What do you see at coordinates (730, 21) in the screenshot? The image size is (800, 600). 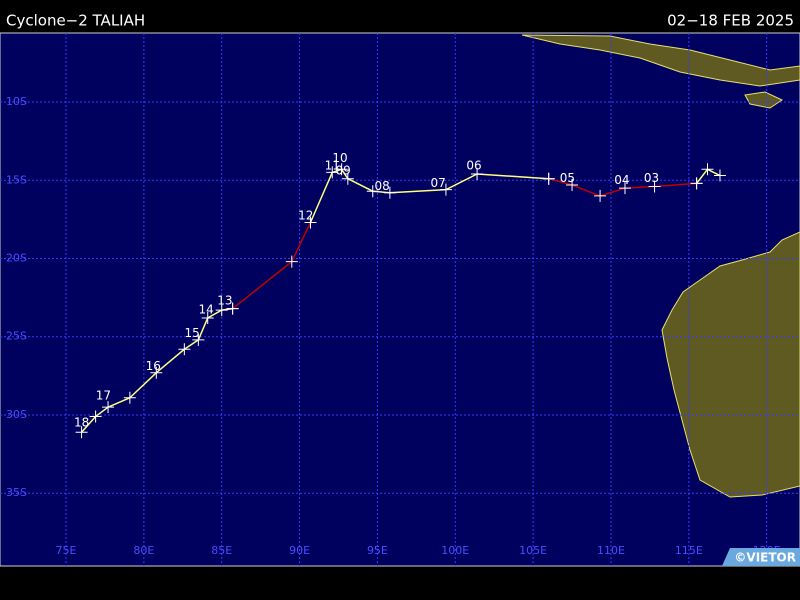 I see `period: 02−18 FEB 2025` at bounding box center [730, 21].